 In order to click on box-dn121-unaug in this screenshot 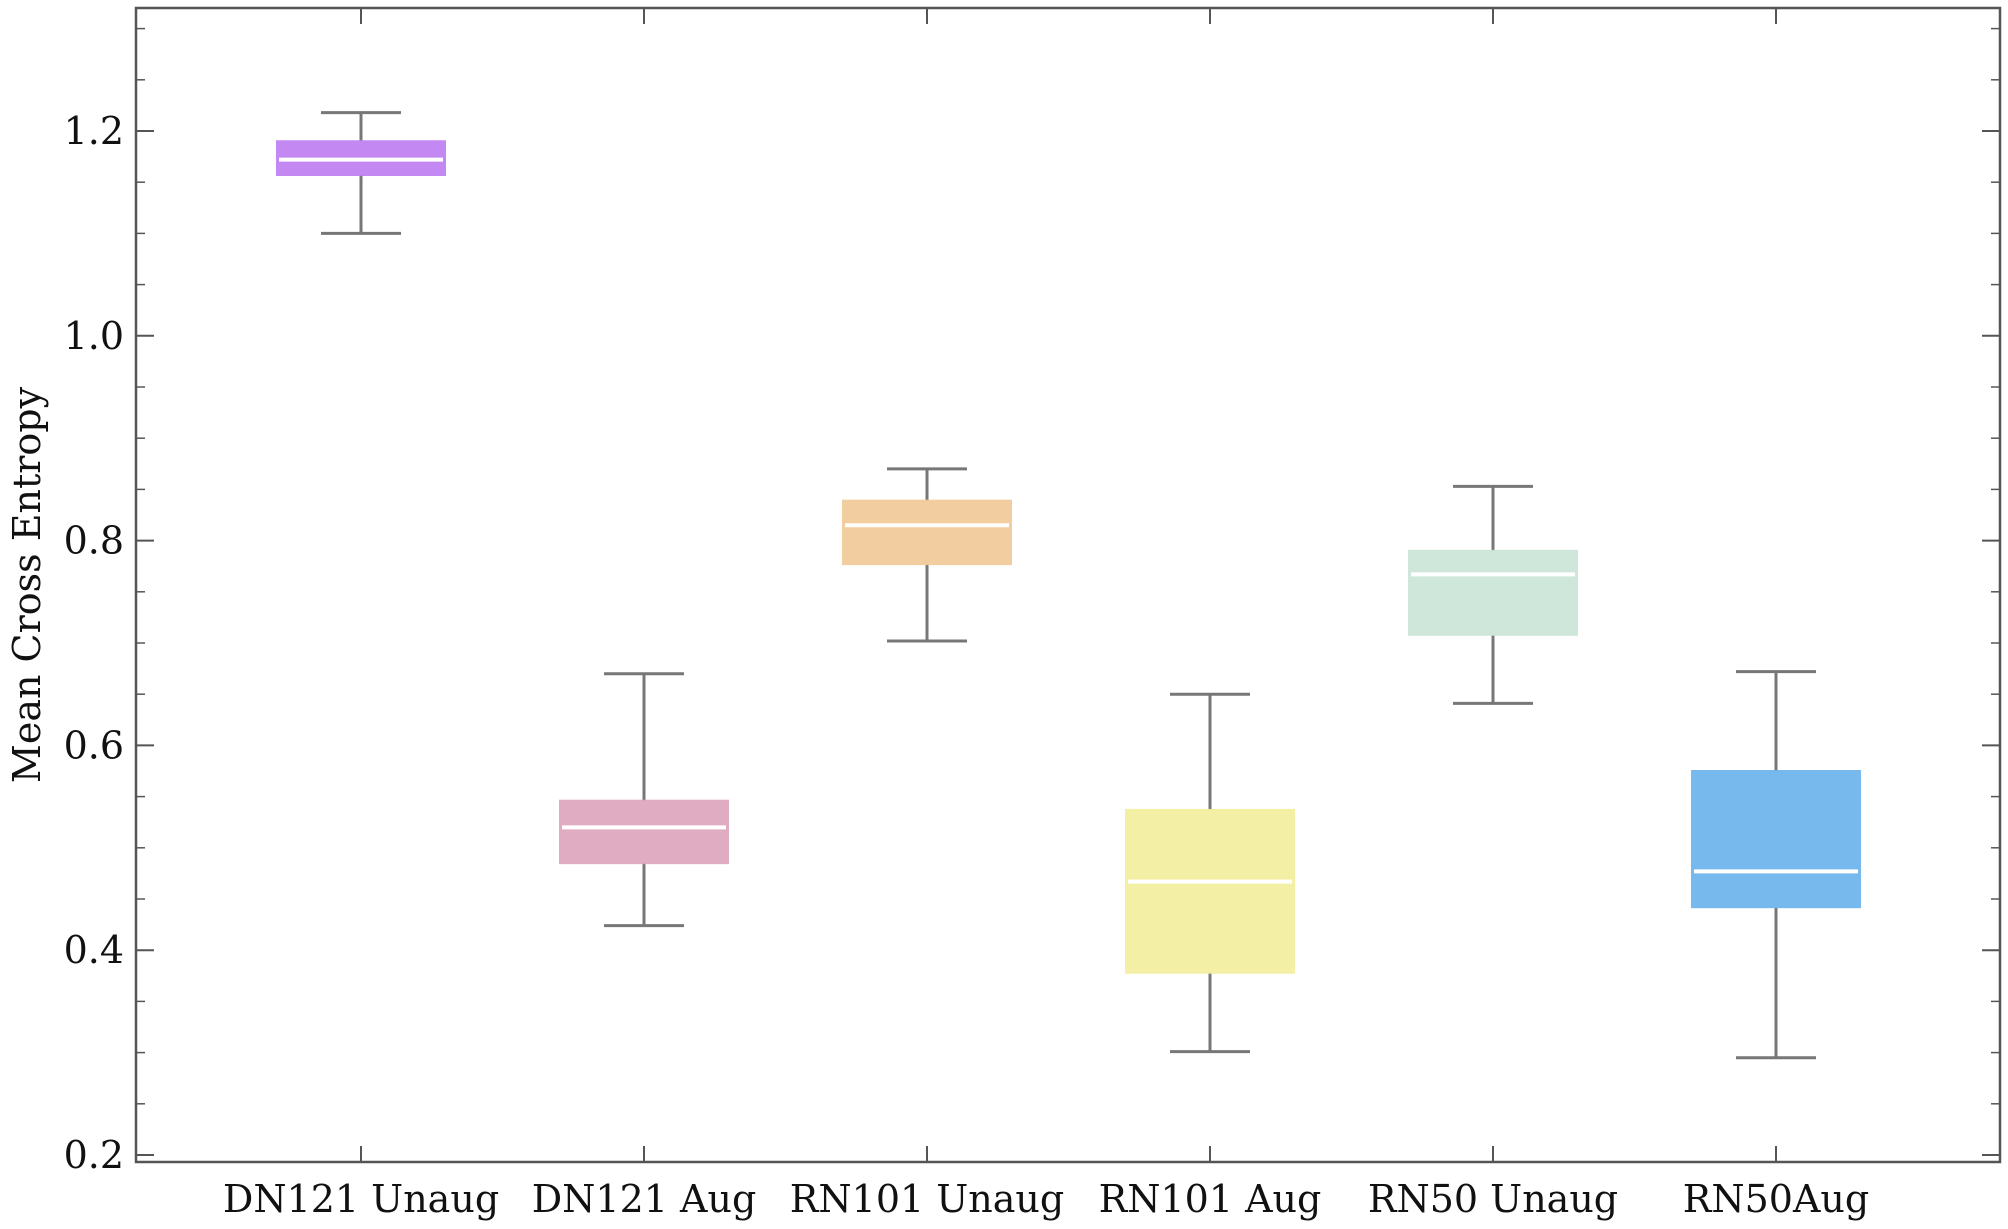, I will do `click(361, 173)`.